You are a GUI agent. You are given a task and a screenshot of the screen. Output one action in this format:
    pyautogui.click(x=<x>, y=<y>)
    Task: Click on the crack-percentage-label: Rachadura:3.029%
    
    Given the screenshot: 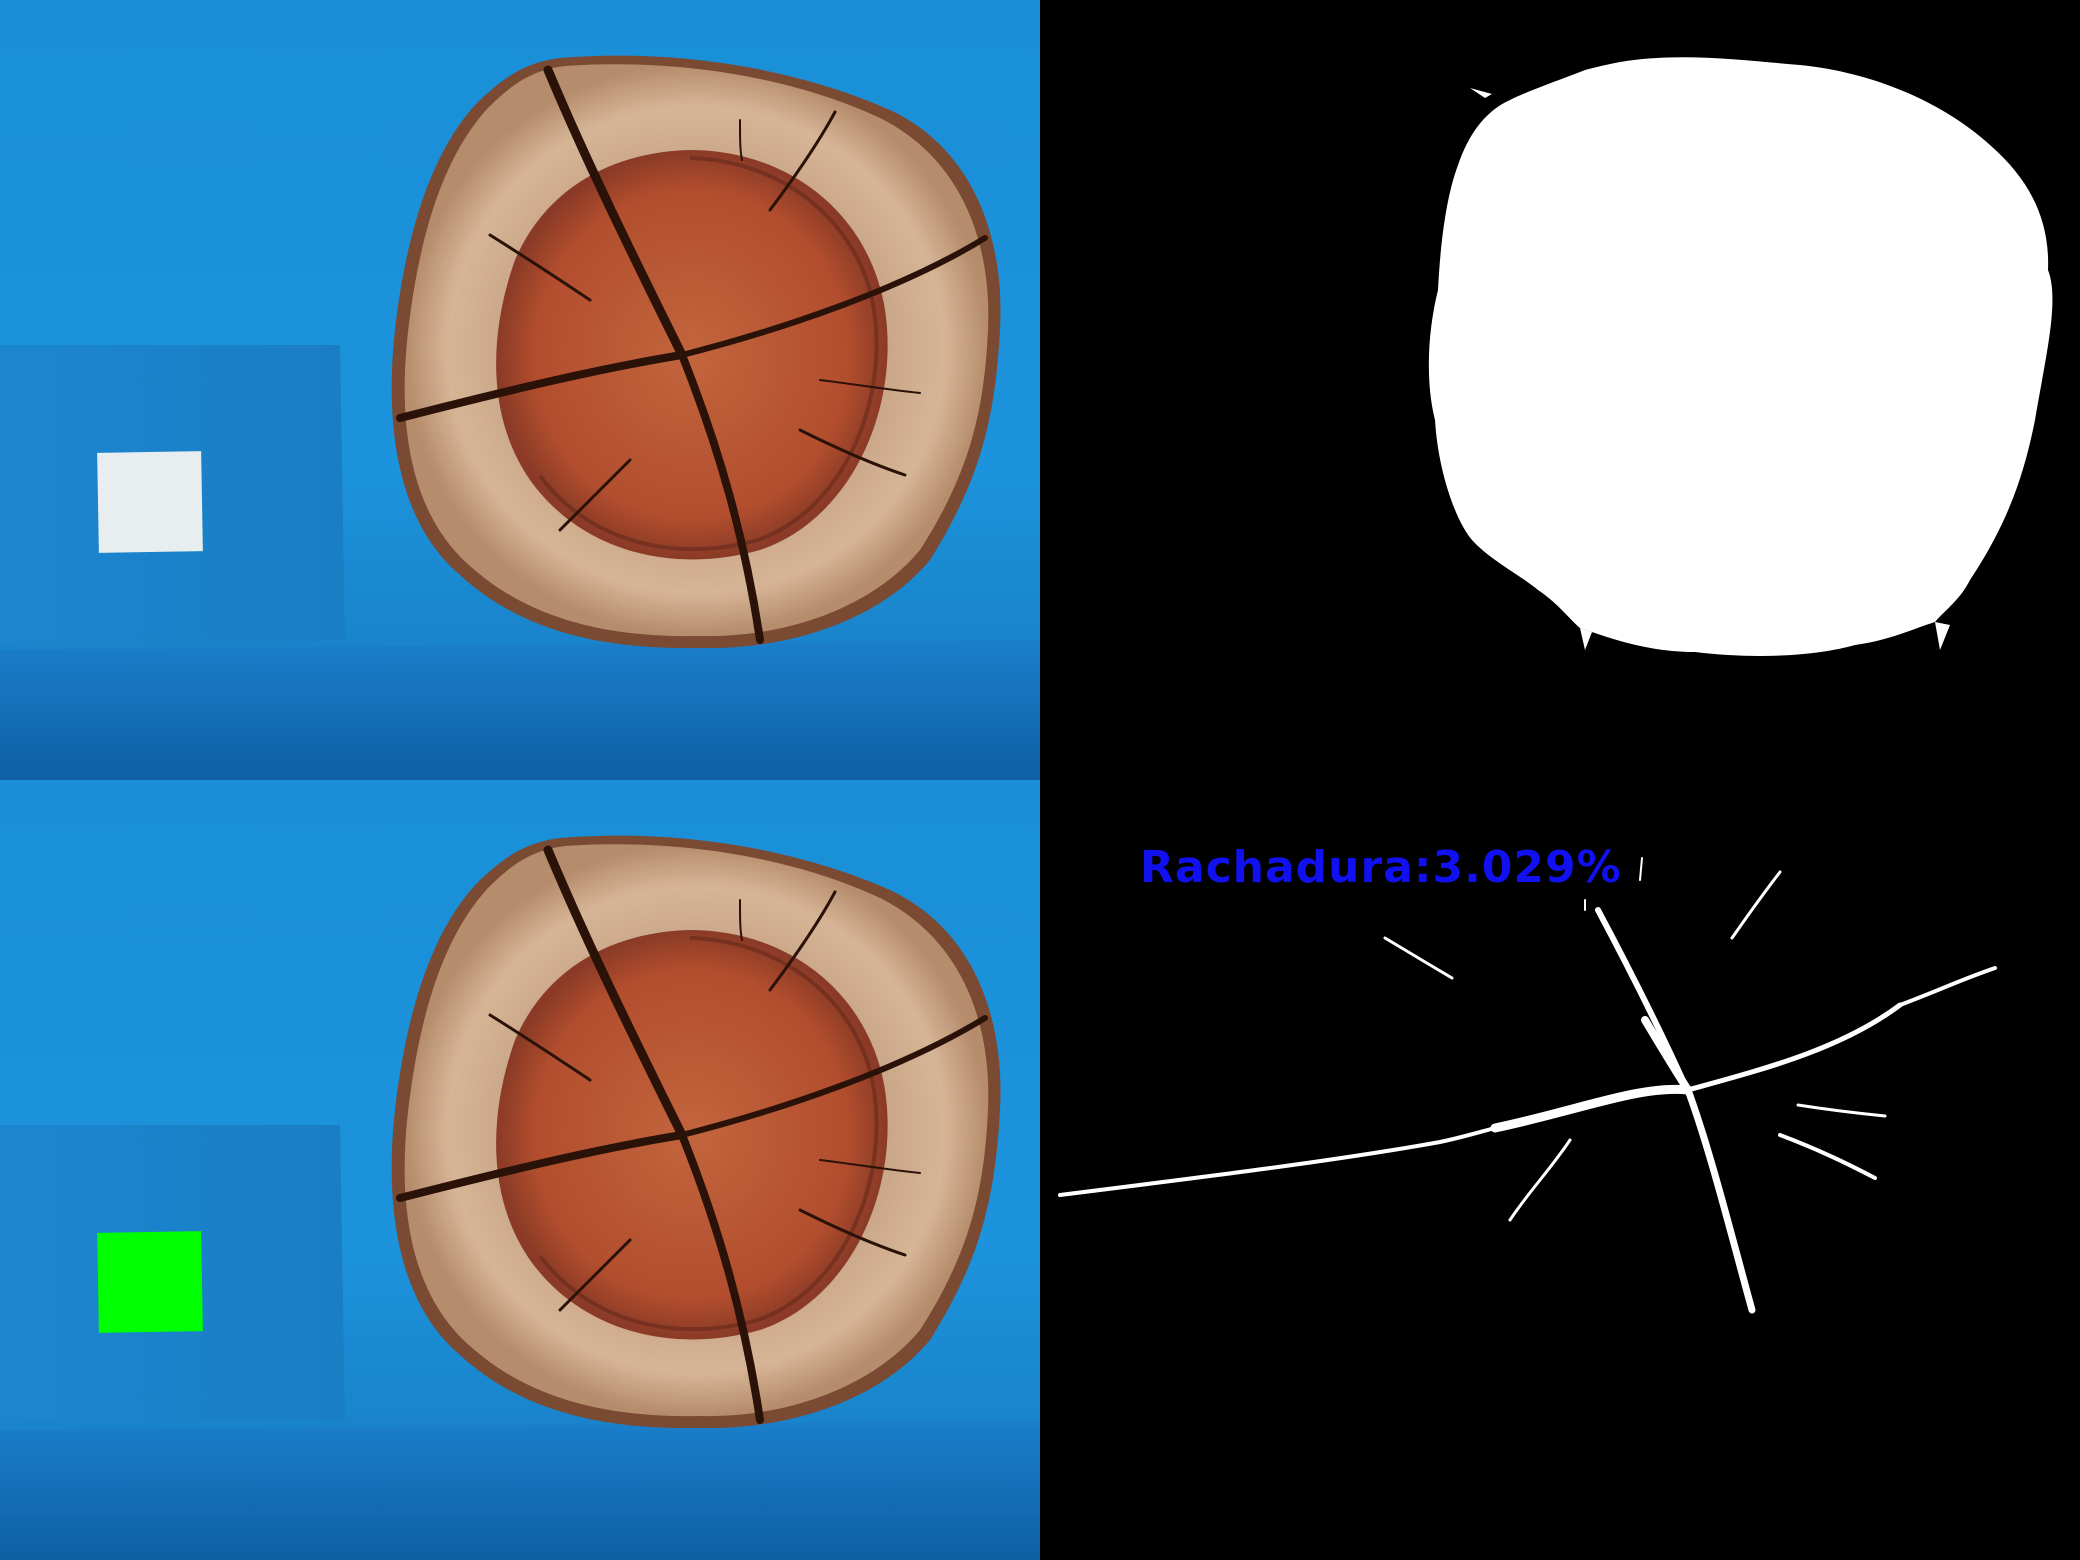 What is the action you would take?
    pyautogui.click(x=1381, y=867)
    